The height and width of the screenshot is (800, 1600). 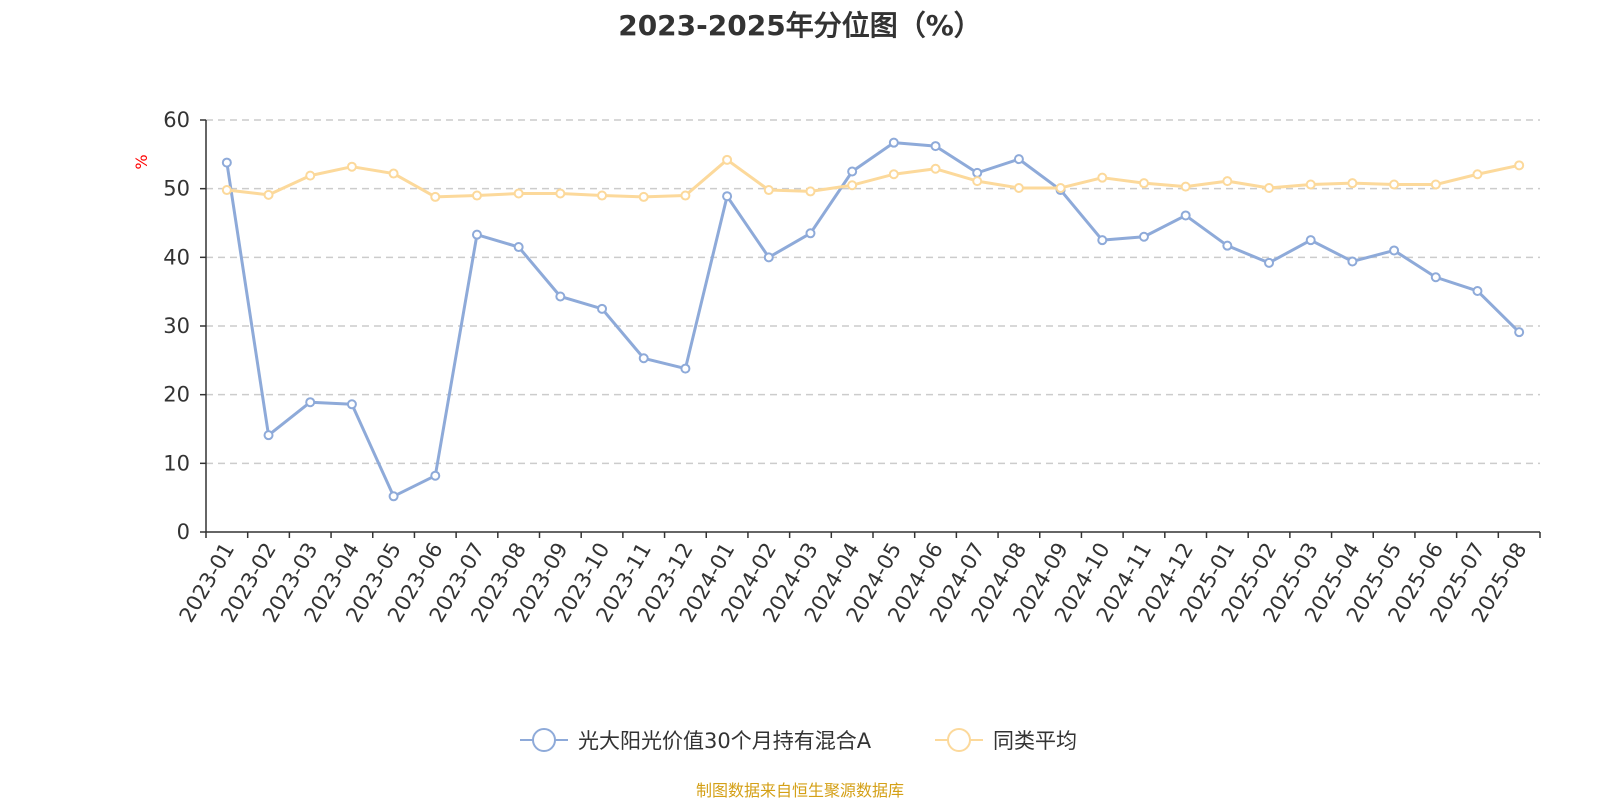 What do you see at coordinates (176, 395) in the screenshot?
I see `y-tick-label: 20` at bounding box center [176, 395].